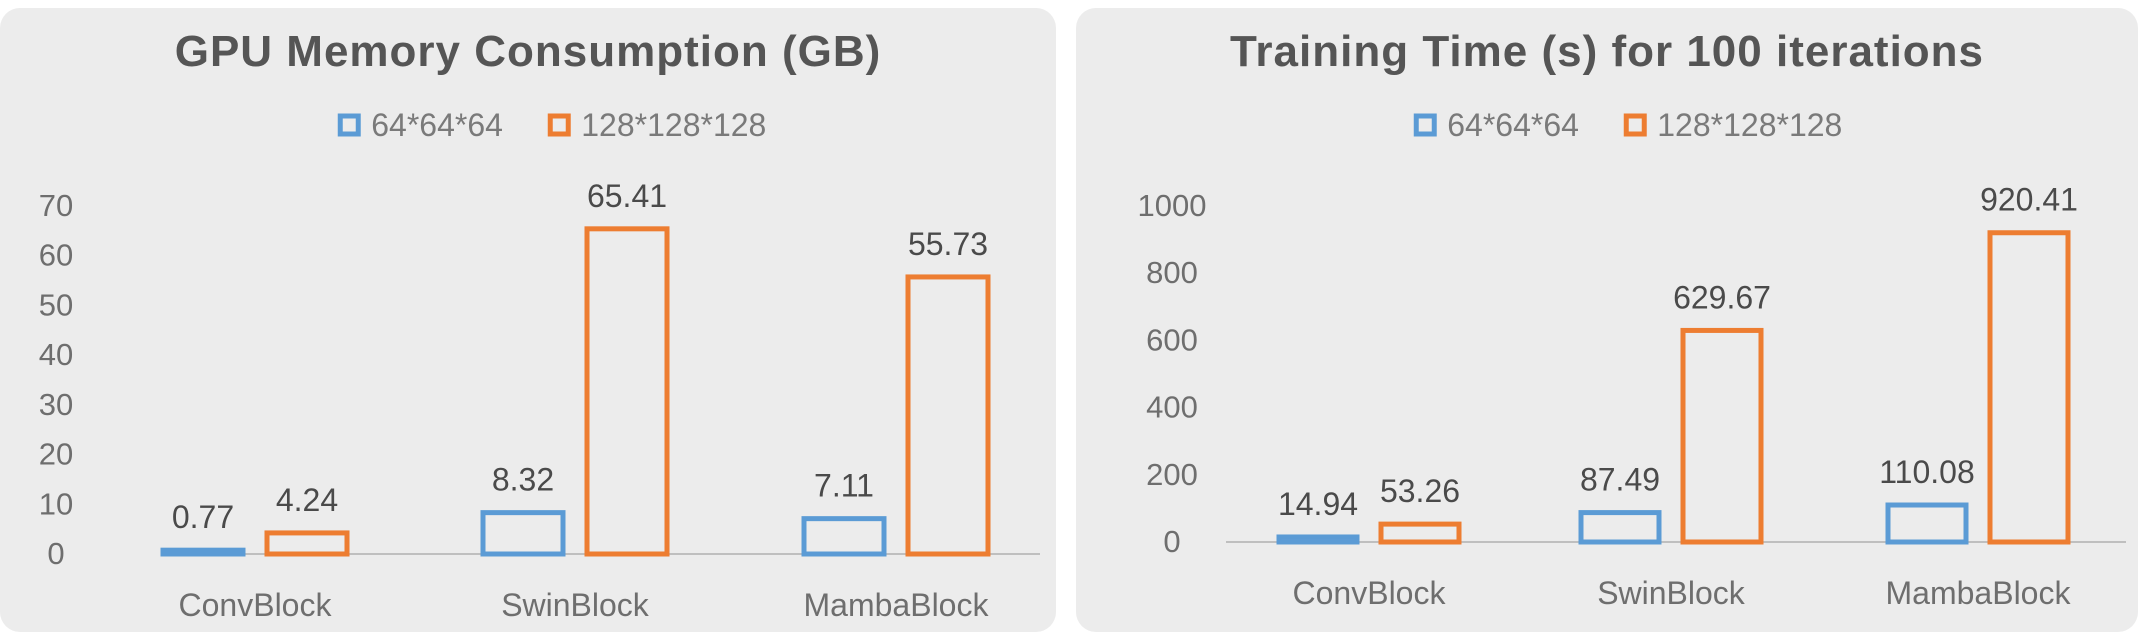  Describe the element at coordinates (1172, 474) in the screenshot. I see `y-tick-label: 200` at that location.